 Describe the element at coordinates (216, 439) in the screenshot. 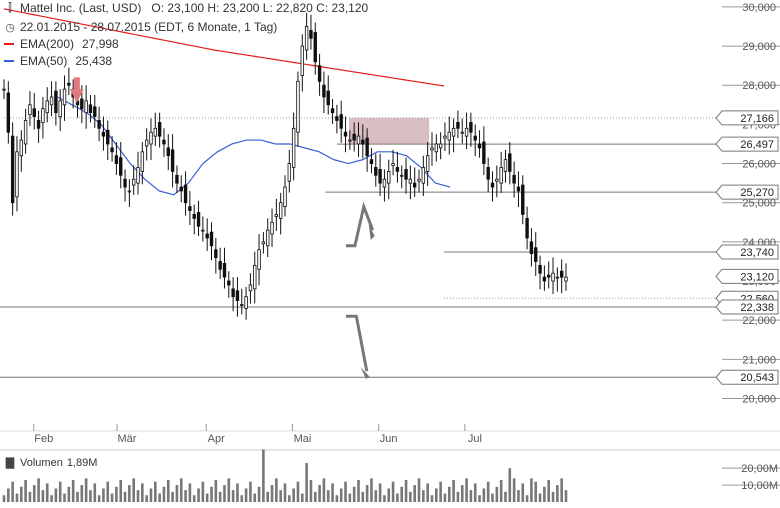

I see `x-tick-label: Apr` at that location.